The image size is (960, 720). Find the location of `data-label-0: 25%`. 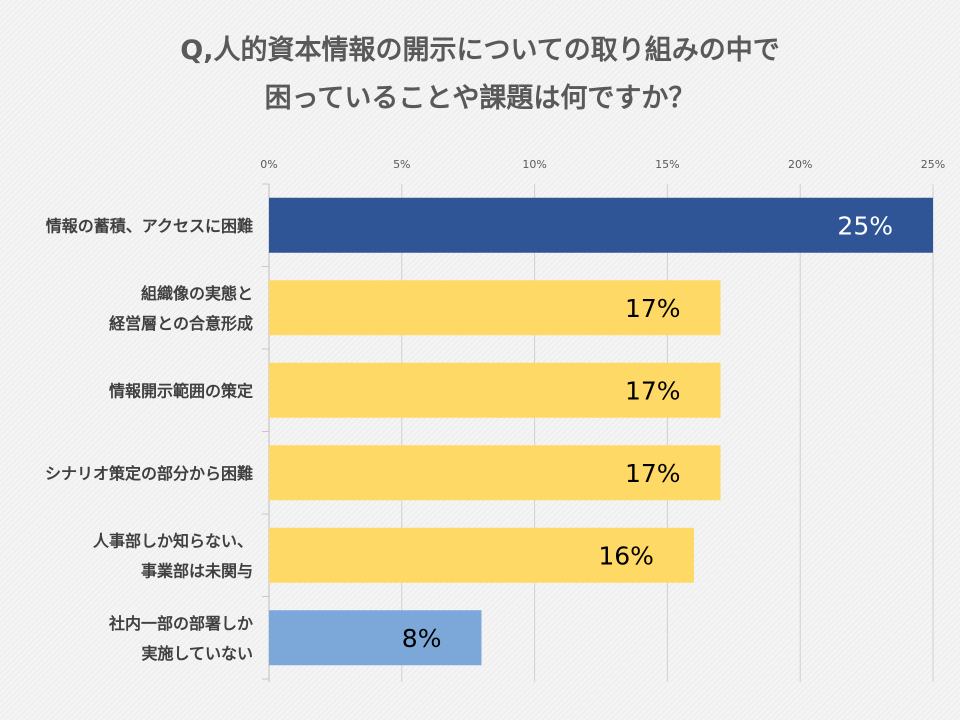

data-label-0: 25% is located at coordinates (865, 225).